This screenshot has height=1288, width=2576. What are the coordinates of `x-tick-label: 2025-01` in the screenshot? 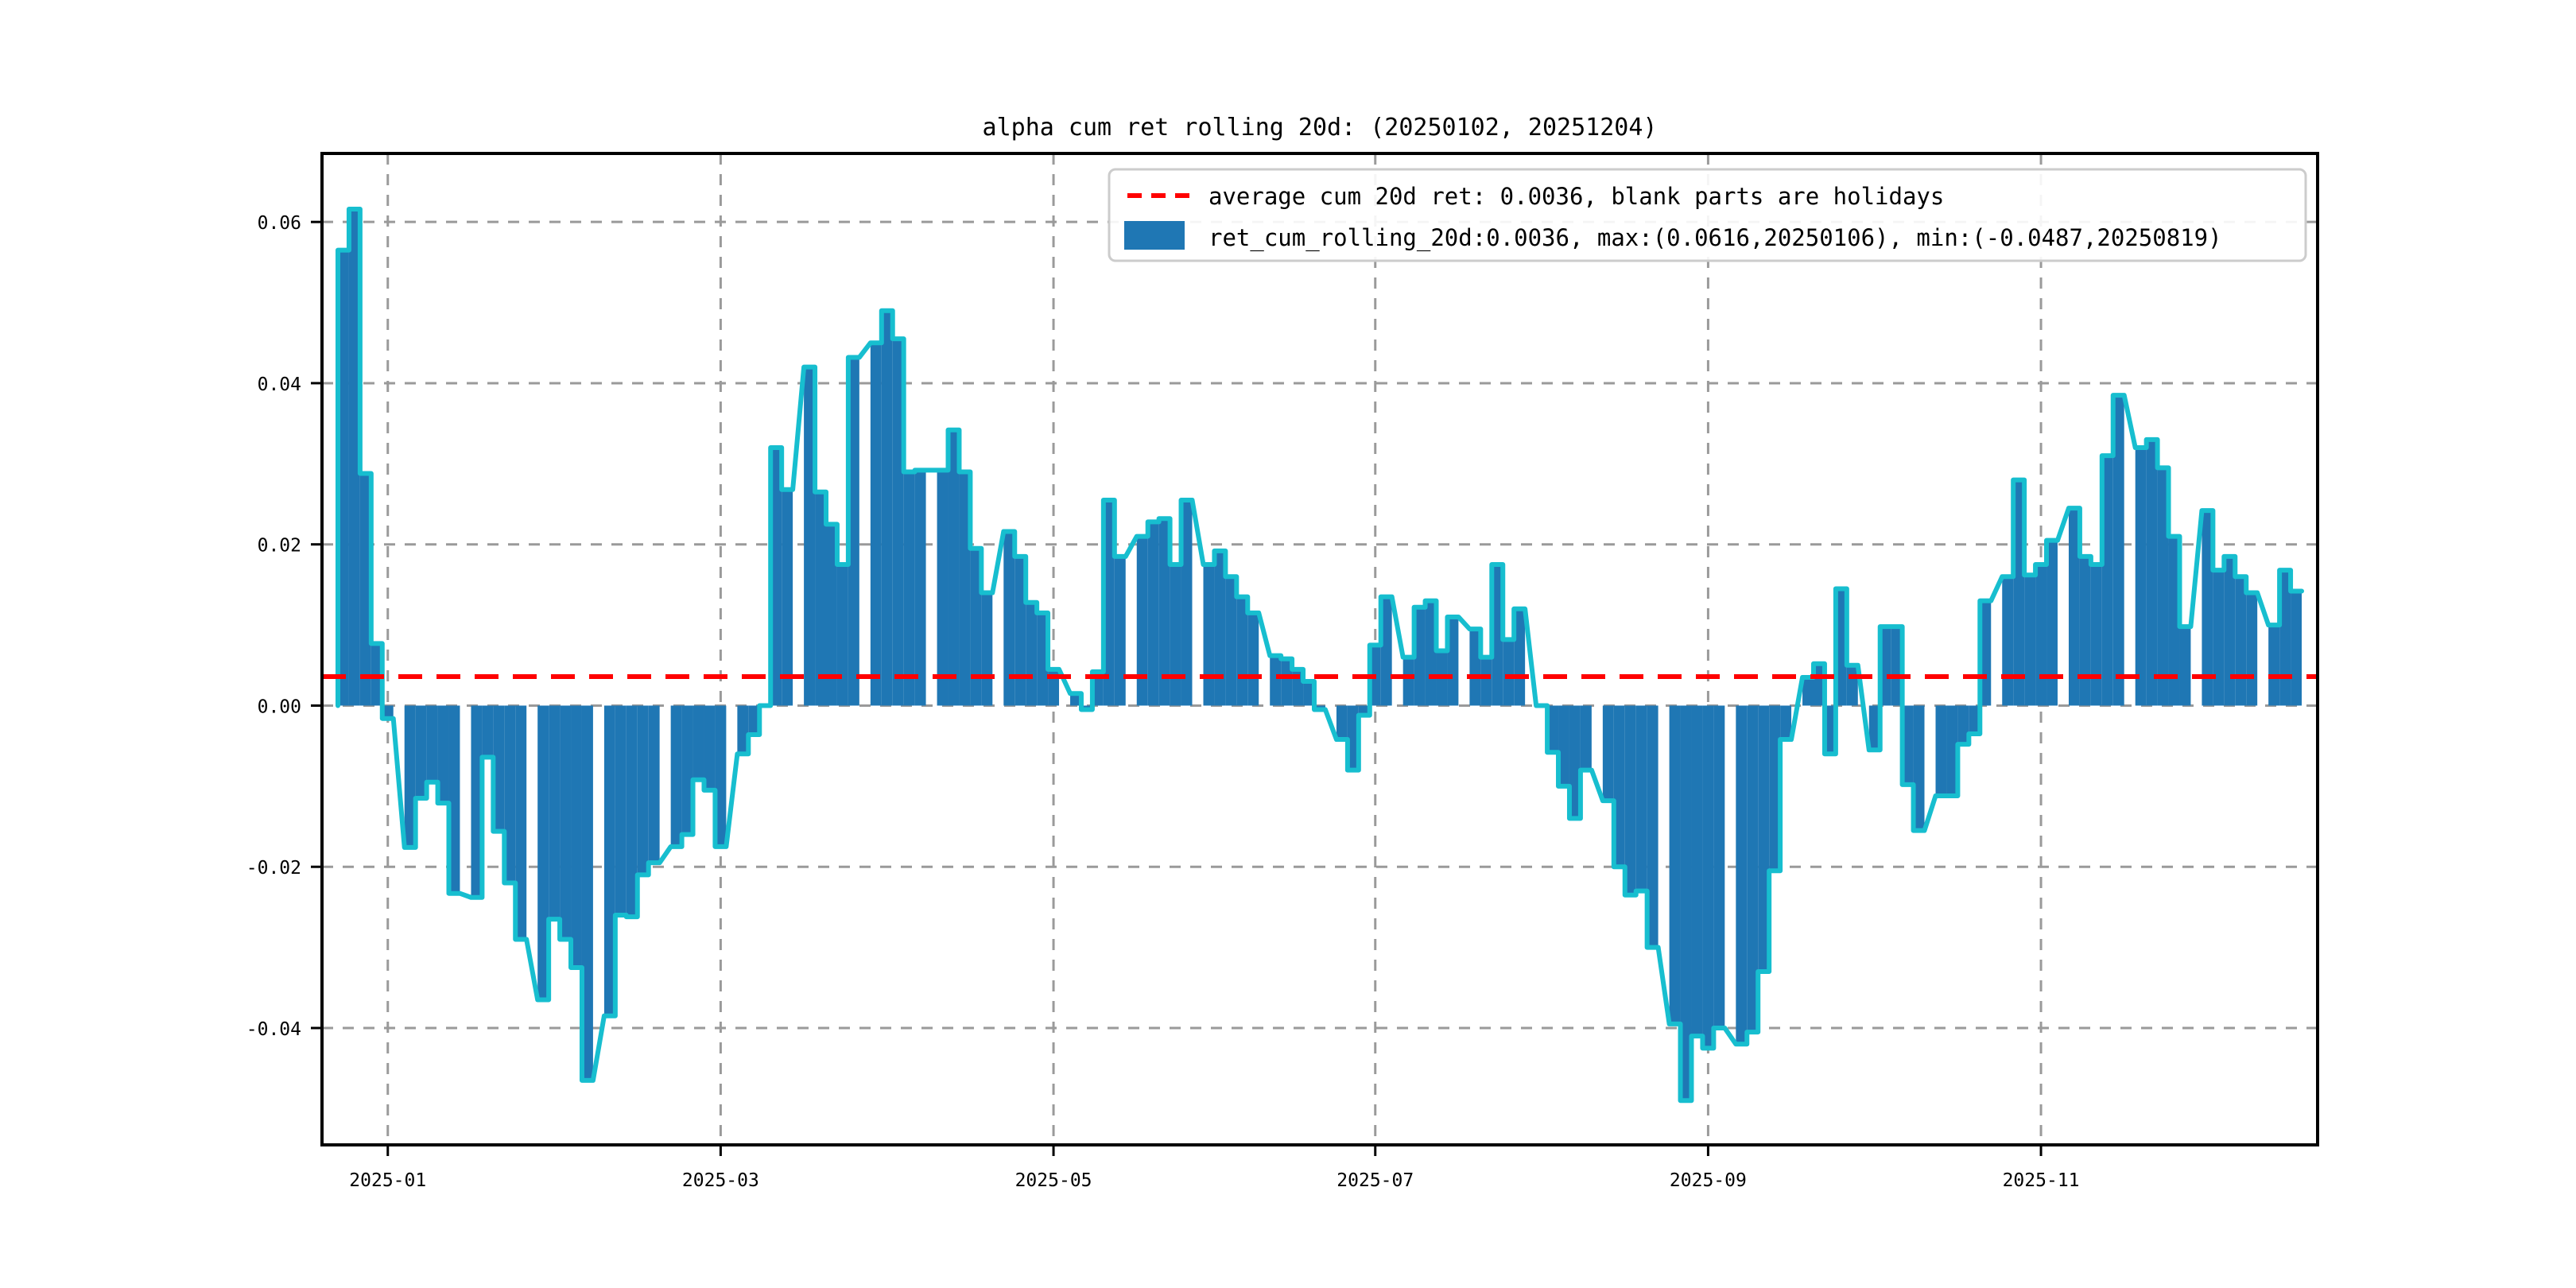 It's located at (387, 1180).